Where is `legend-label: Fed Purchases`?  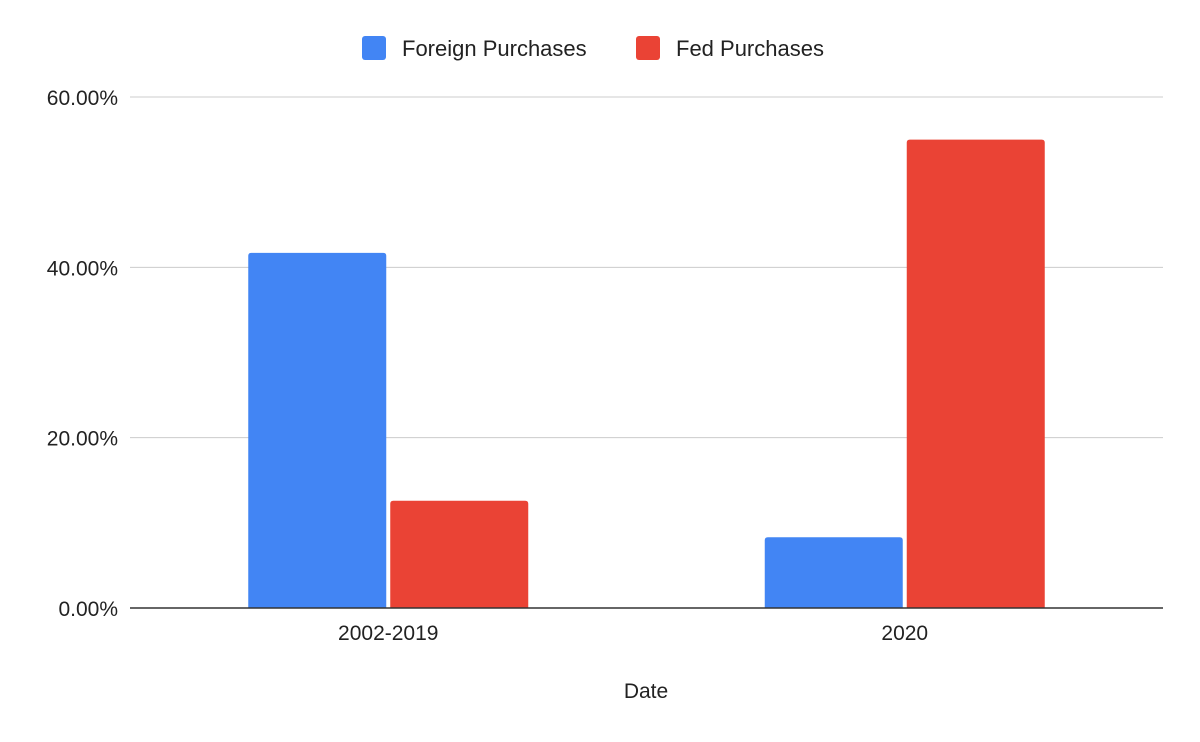 legend-label: Fed Purchases is located at coordinates (750, 48).